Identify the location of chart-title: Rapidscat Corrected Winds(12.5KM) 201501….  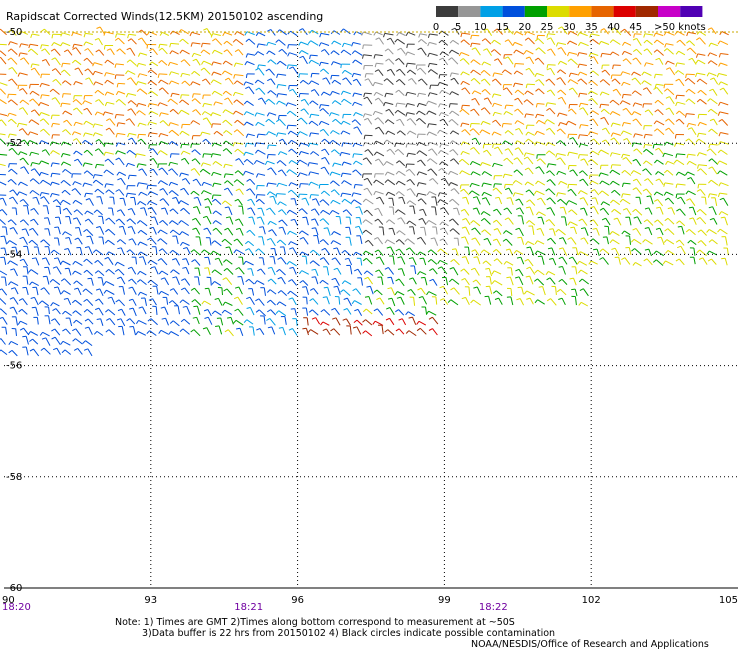
(164, 16).